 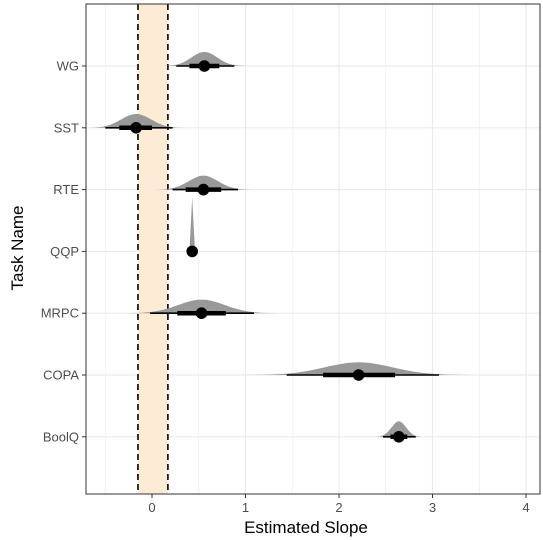 What do you see at coordinates (358, 375) in the screenshot?
I see `point-copa` at bounding box center [358, 375].